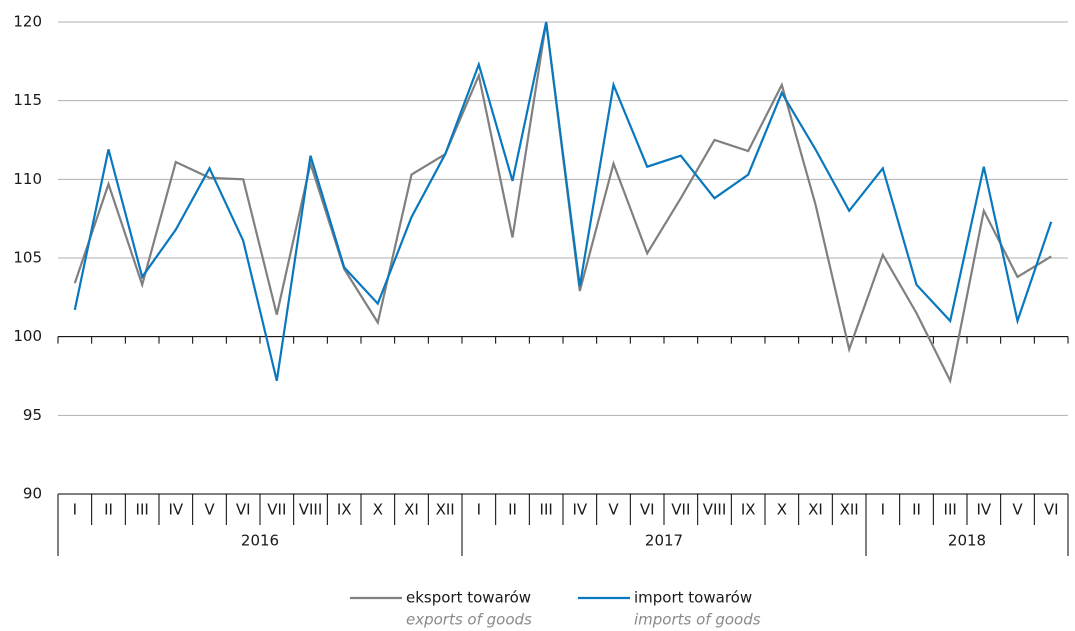 The width and height of the screenshot is (1075, 631). Describe the element at coordinates (27, 179) in the screenshot. I see `y-tick-label: 110` at that location.